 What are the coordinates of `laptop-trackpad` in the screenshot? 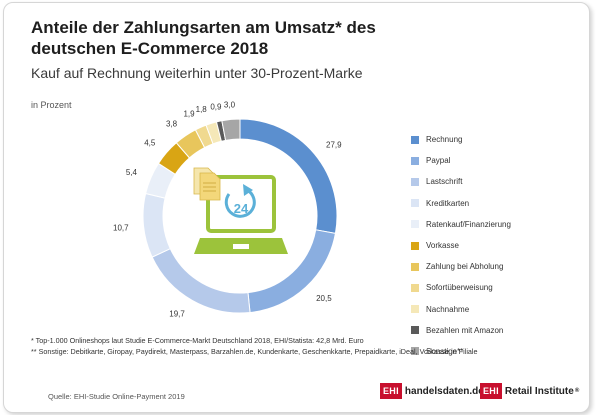 It's located at (241, 246).